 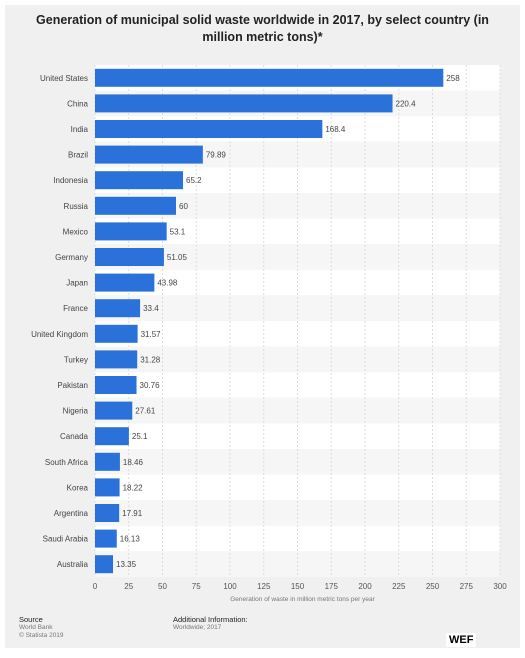 What do you see at coordinates (162, 586) in the screenshot?
I see `x-tick-label: 50` at bounding box center [162, 586].